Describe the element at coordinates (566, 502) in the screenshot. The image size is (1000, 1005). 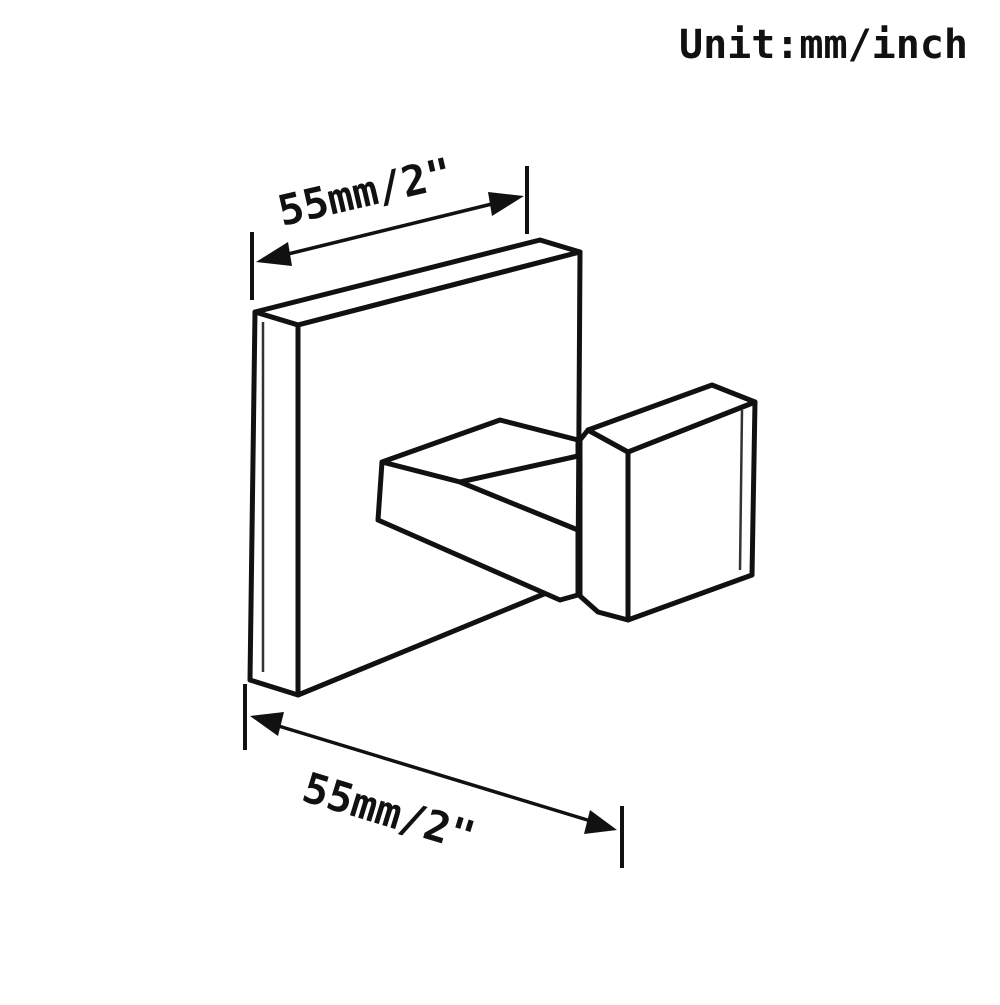
I see `hook-arm` at that location.